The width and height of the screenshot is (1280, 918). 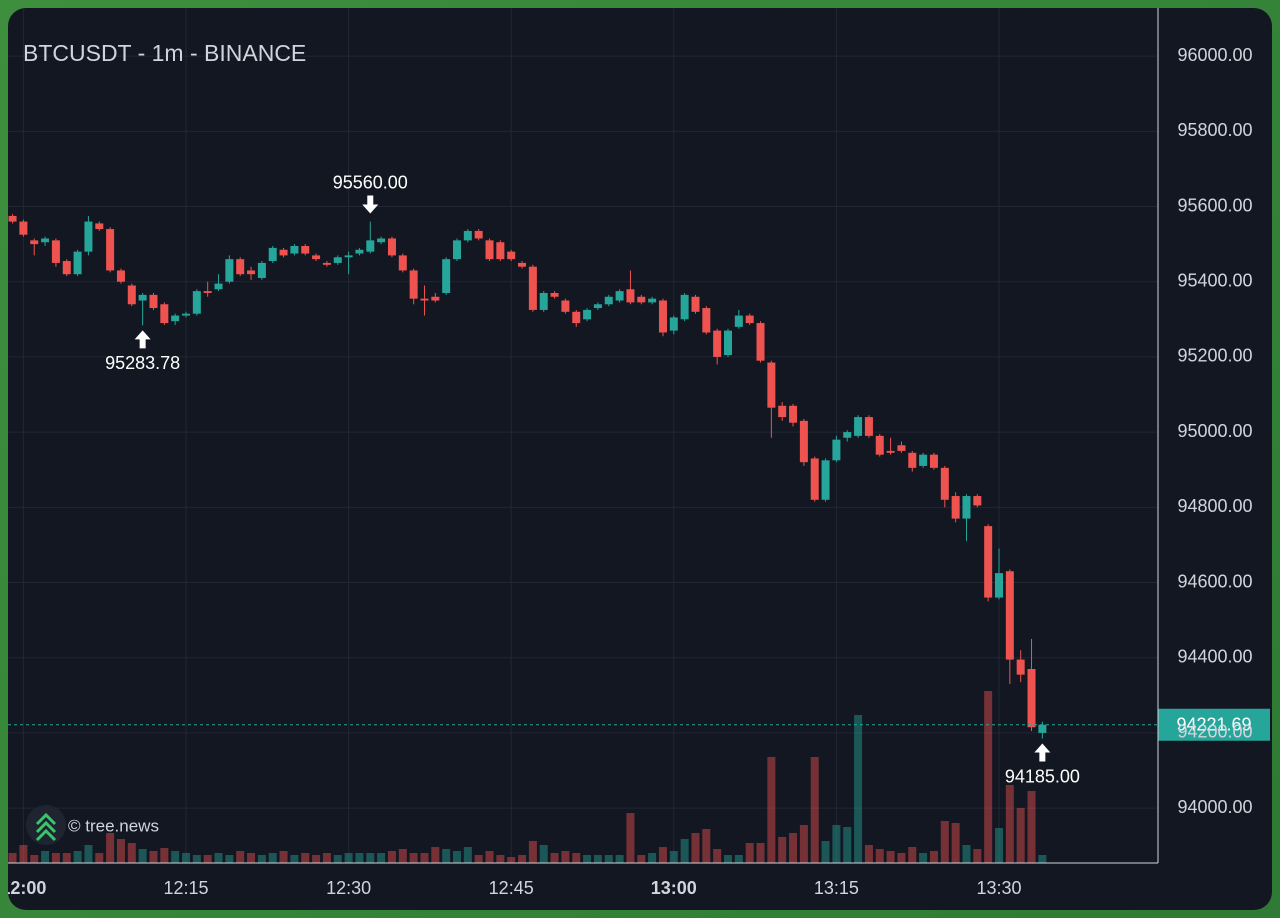 What do you see at coordinates (674, 888) in the screenshot?
I see `x-tick-label: 13:00` at bounding box center [674, 888].